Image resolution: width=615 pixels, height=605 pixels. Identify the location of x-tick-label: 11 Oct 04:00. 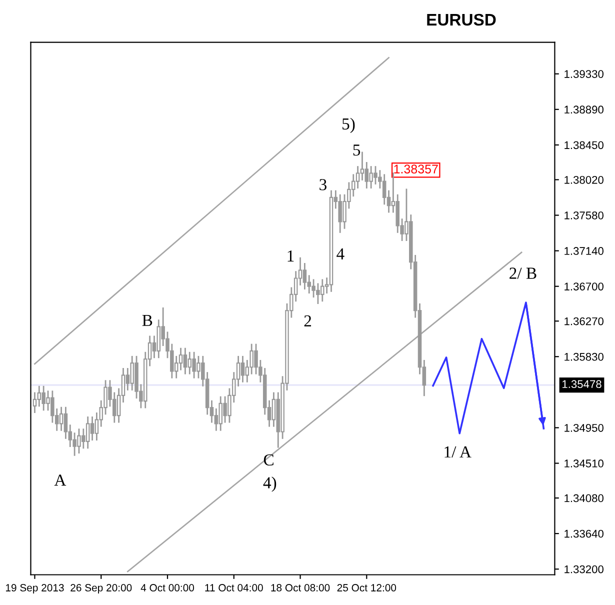
(234, 588).